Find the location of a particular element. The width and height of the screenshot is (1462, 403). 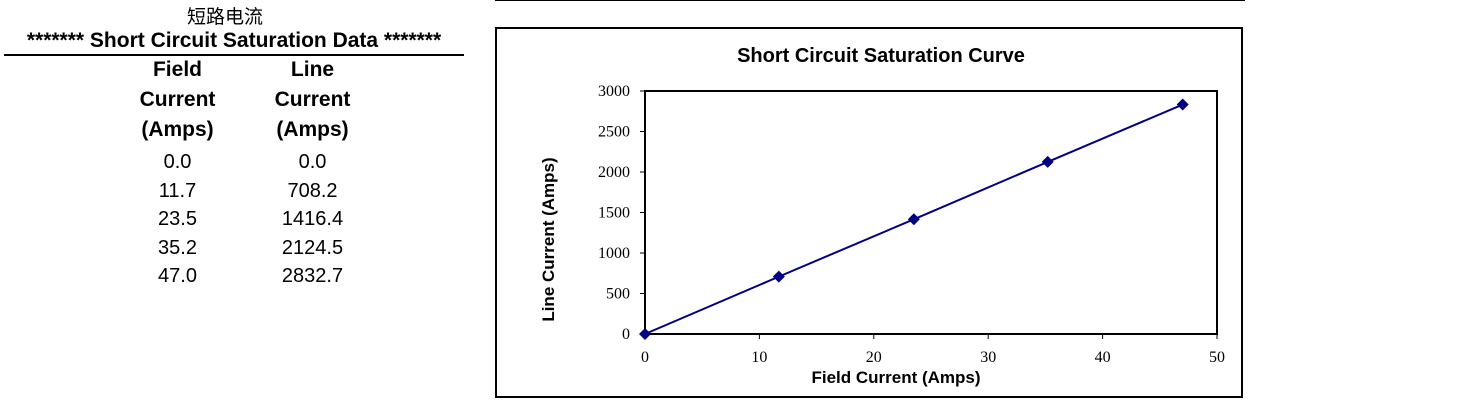

y-tick-label: 1500 is located at coordinates (614, 213).